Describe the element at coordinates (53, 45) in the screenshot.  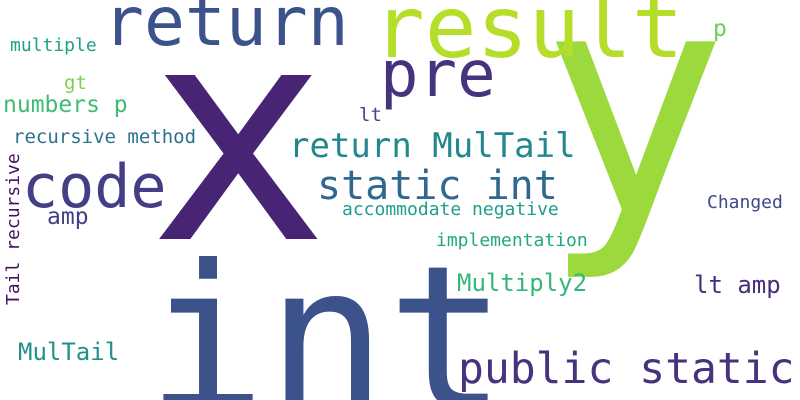
I see `word-multiple: multiple` at that location.